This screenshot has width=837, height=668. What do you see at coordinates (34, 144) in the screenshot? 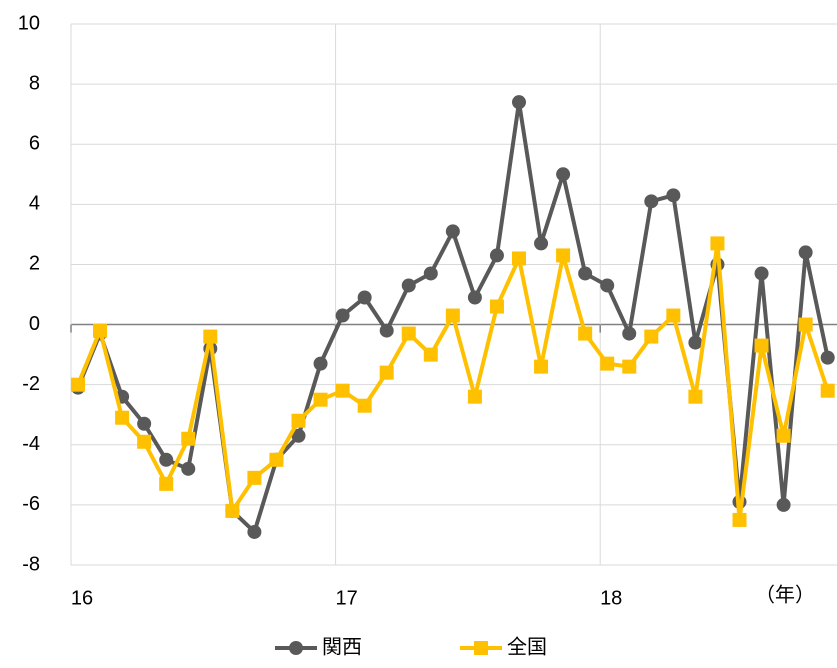
I see `y-tick-label: 6` at bounding box center [34, 144].